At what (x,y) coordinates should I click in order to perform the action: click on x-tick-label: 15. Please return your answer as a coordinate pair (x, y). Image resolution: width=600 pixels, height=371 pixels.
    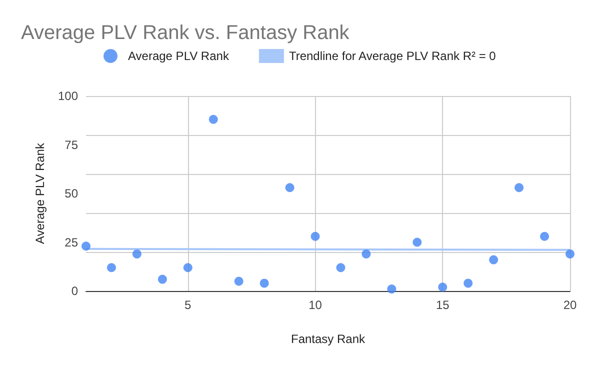
    Looking at the image, I should click on (443, 305).